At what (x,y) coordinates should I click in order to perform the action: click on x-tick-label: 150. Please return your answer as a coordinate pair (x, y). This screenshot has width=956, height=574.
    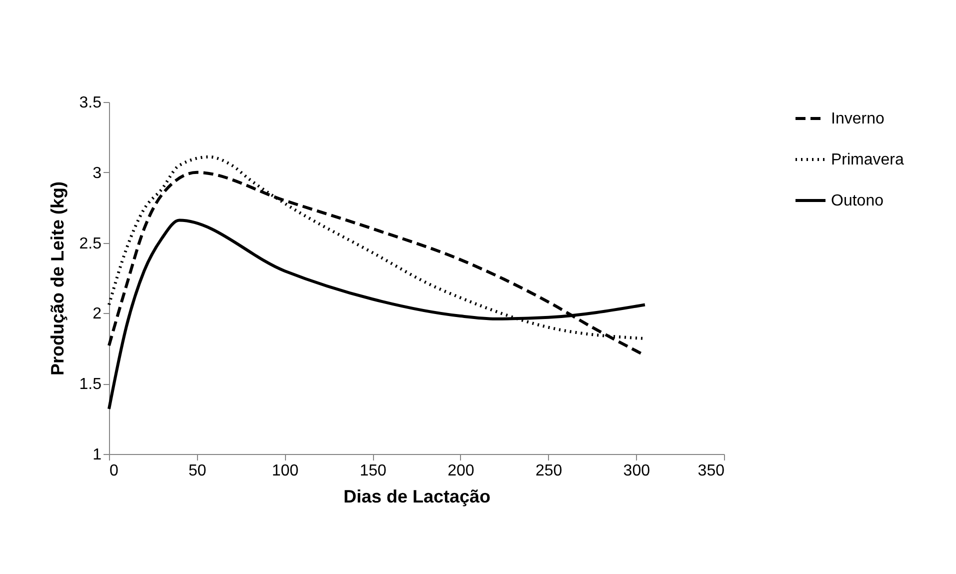
    Looking at the image, I should click on (373, 471).